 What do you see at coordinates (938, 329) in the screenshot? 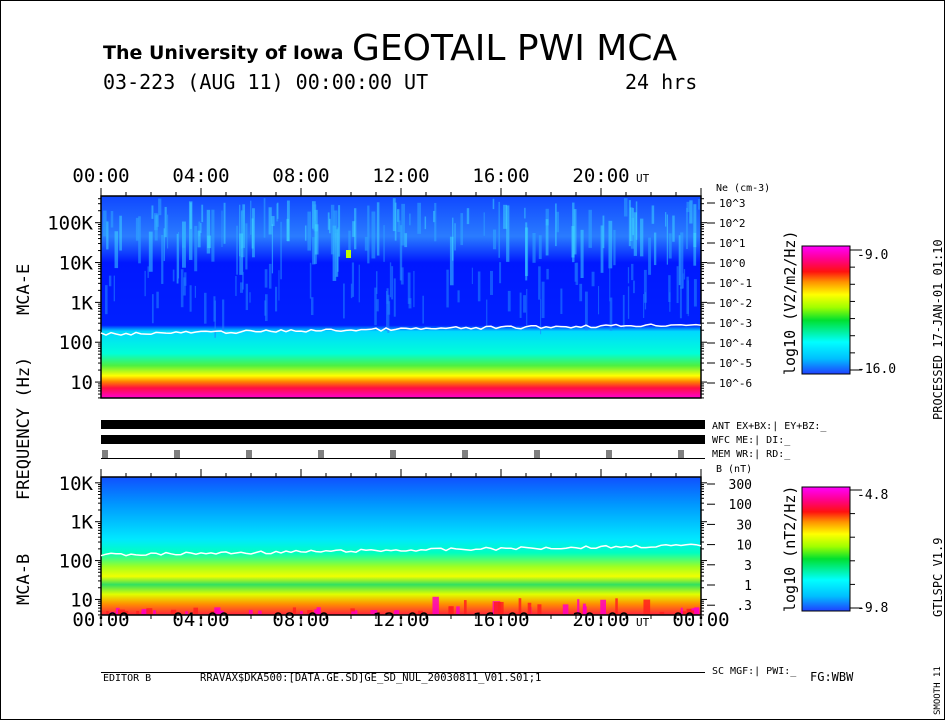
I see `processed-label: PROCESSED 17-JAN-01 01:10` at bounding box center [938, 329].